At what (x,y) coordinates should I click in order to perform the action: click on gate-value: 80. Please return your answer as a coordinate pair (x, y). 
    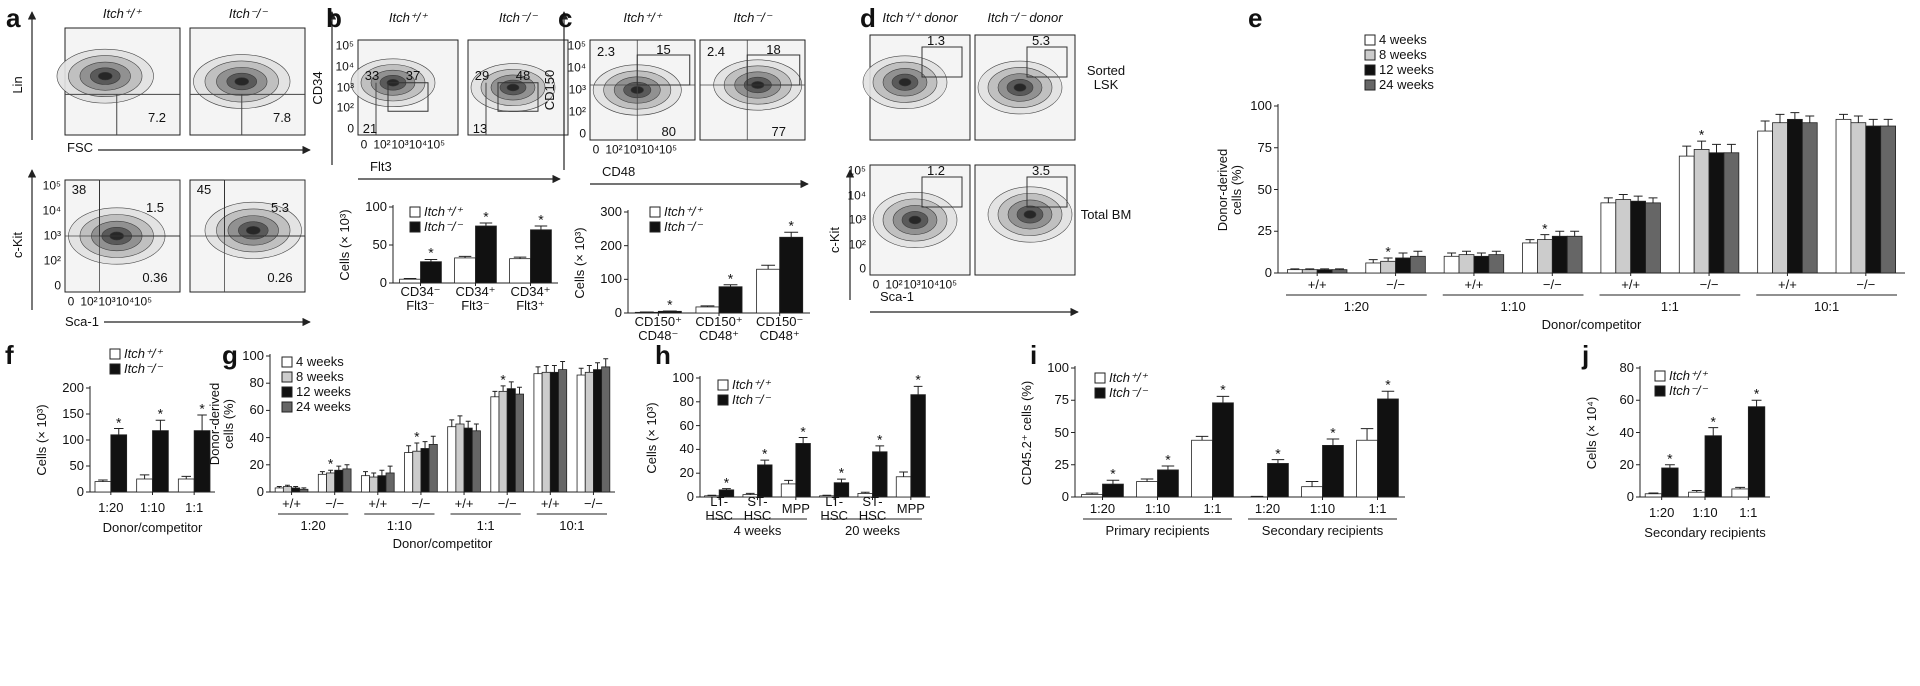
    Looking at the image, I should click on (668, 131).